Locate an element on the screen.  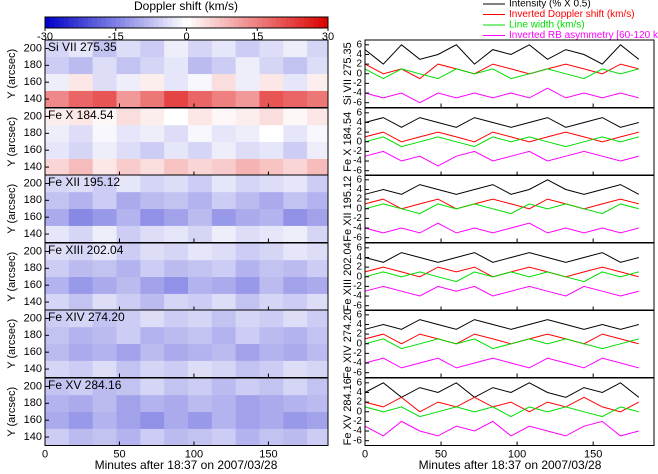
y-tick-label: 6 is located at coordinates (359, 382).